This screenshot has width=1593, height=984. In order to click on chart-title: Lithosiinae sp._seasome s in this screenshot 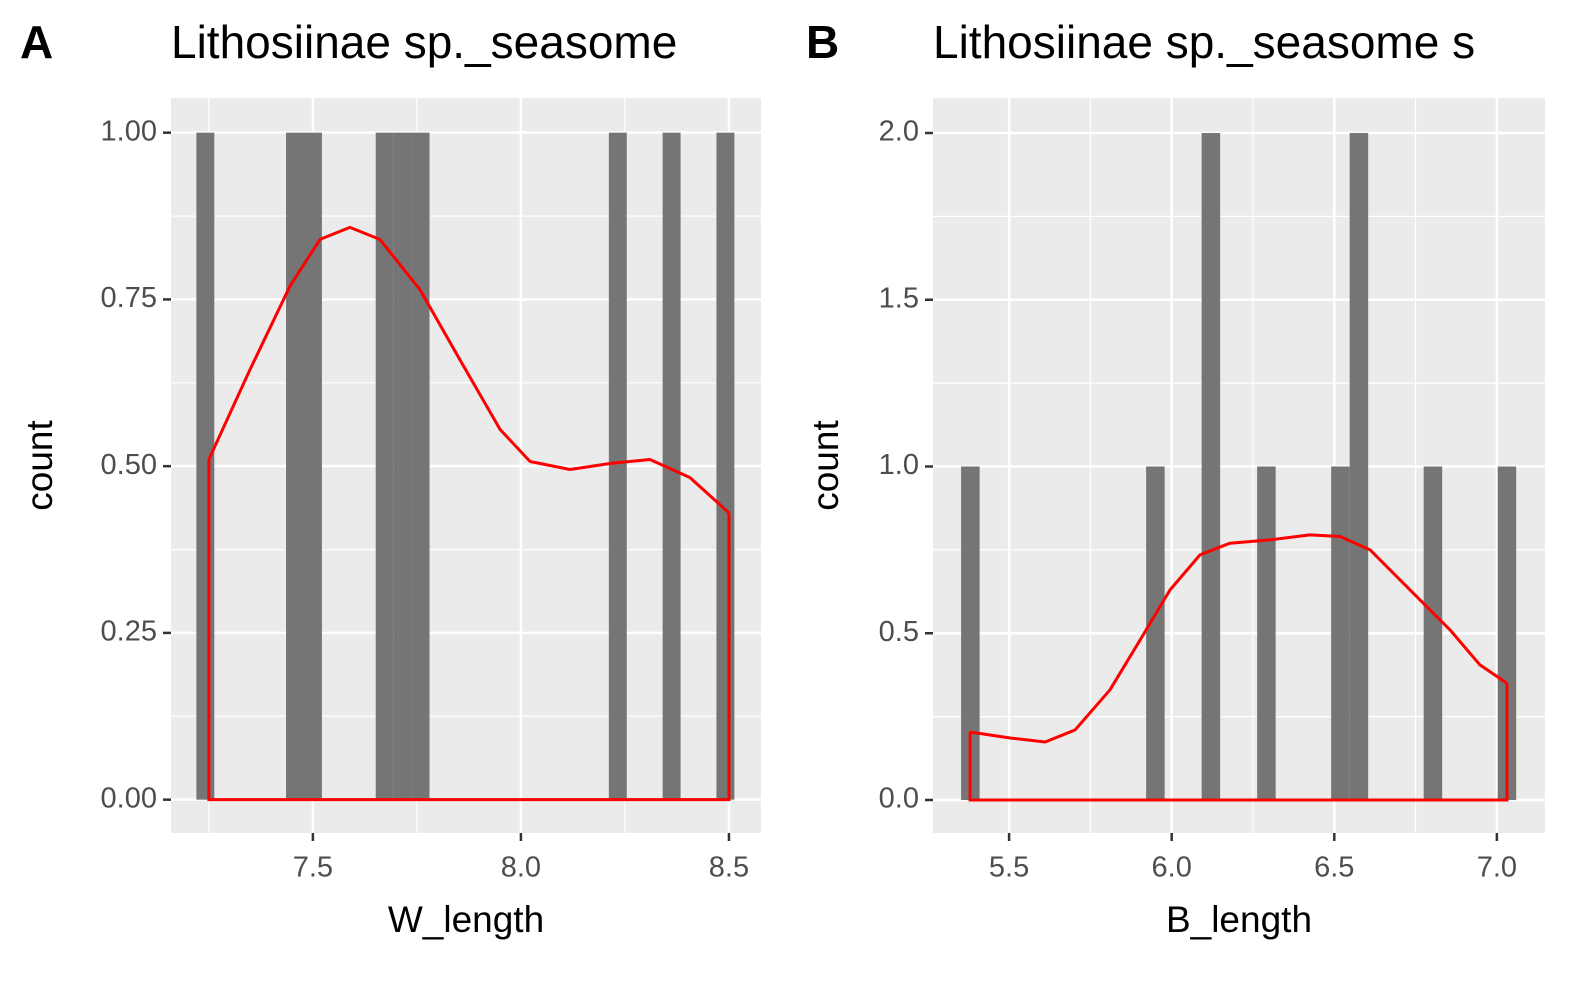, I will do `click(1204, 42)`.